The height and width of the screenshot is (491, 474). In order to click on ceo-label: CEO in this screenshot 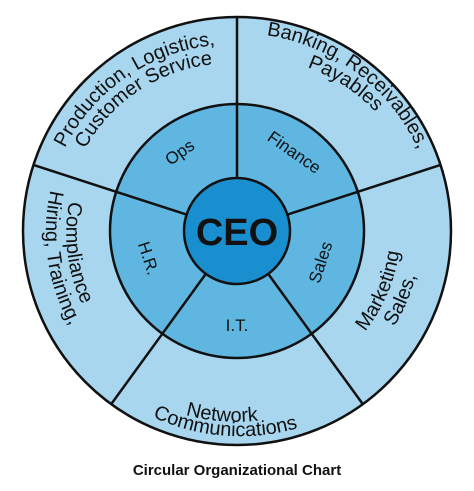, I will do `click(237, 233)`.